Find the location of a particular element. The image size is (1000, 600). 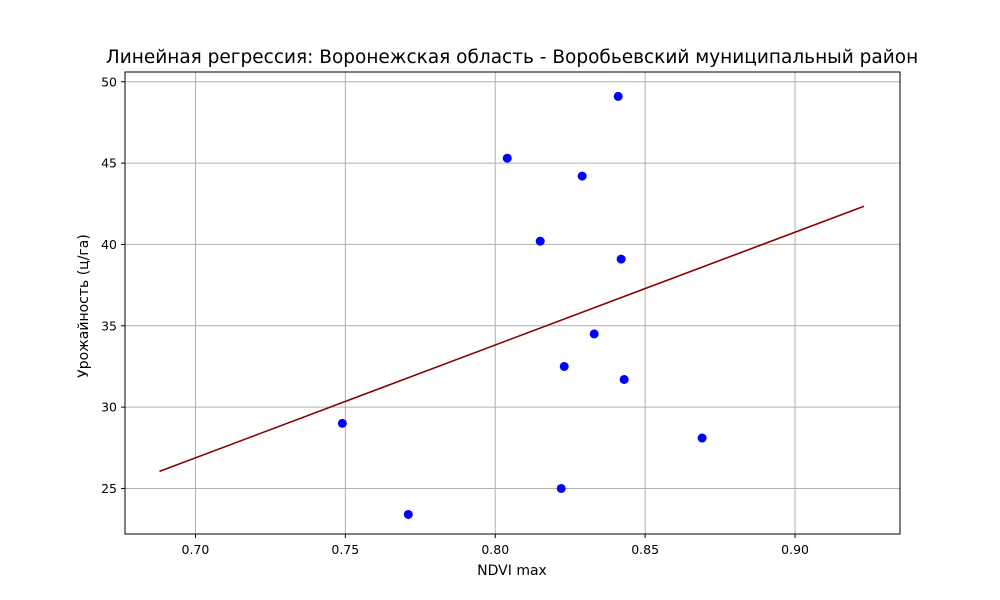

y-tick-label: 50 is located at coordinates (109, 81).